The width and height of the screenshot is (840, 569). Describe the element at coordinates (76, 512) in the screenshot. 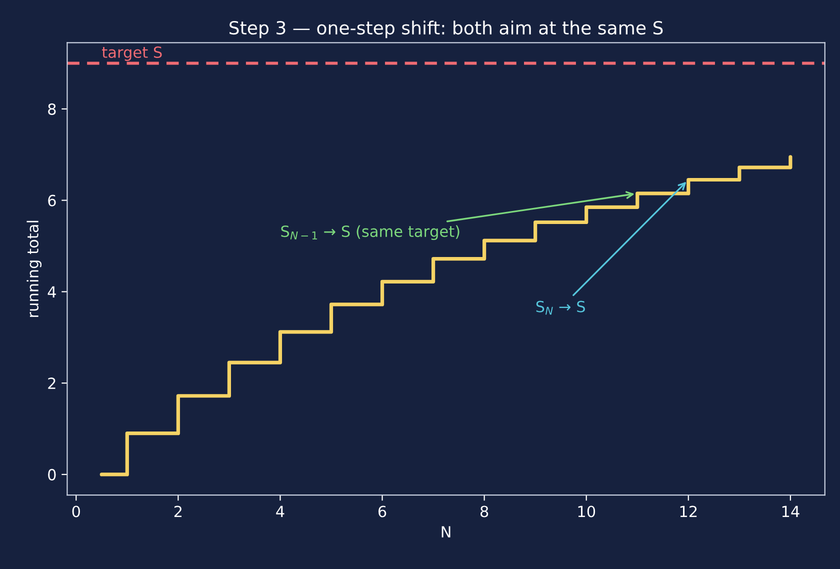

I see `x-tick-label: 0` at that location.